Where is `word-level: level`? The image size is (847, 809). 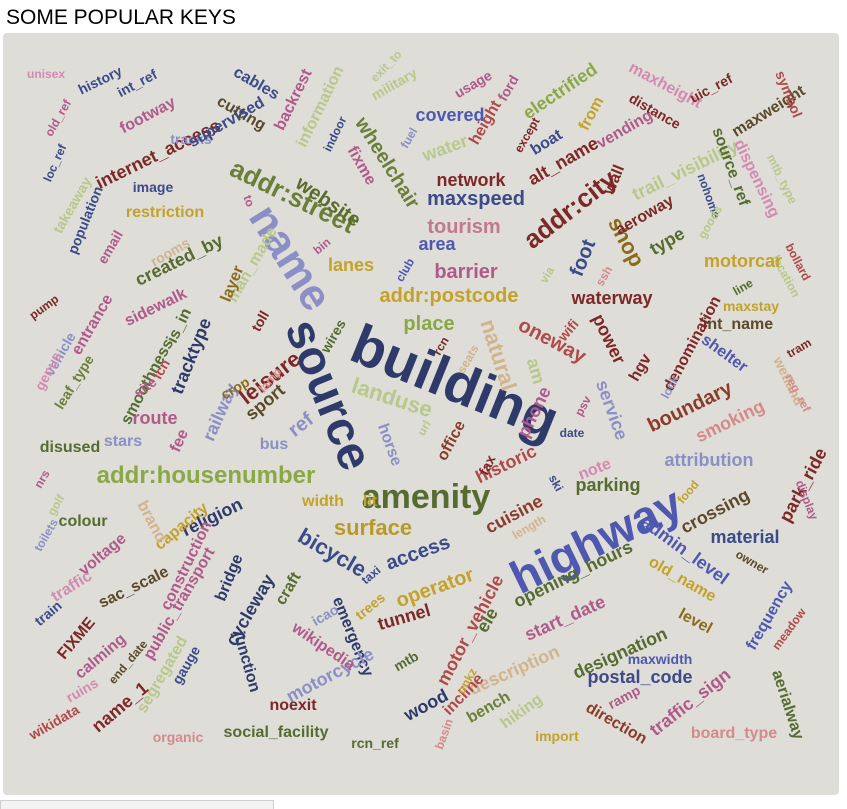 word-level: level is located at coordinates (695, 621).